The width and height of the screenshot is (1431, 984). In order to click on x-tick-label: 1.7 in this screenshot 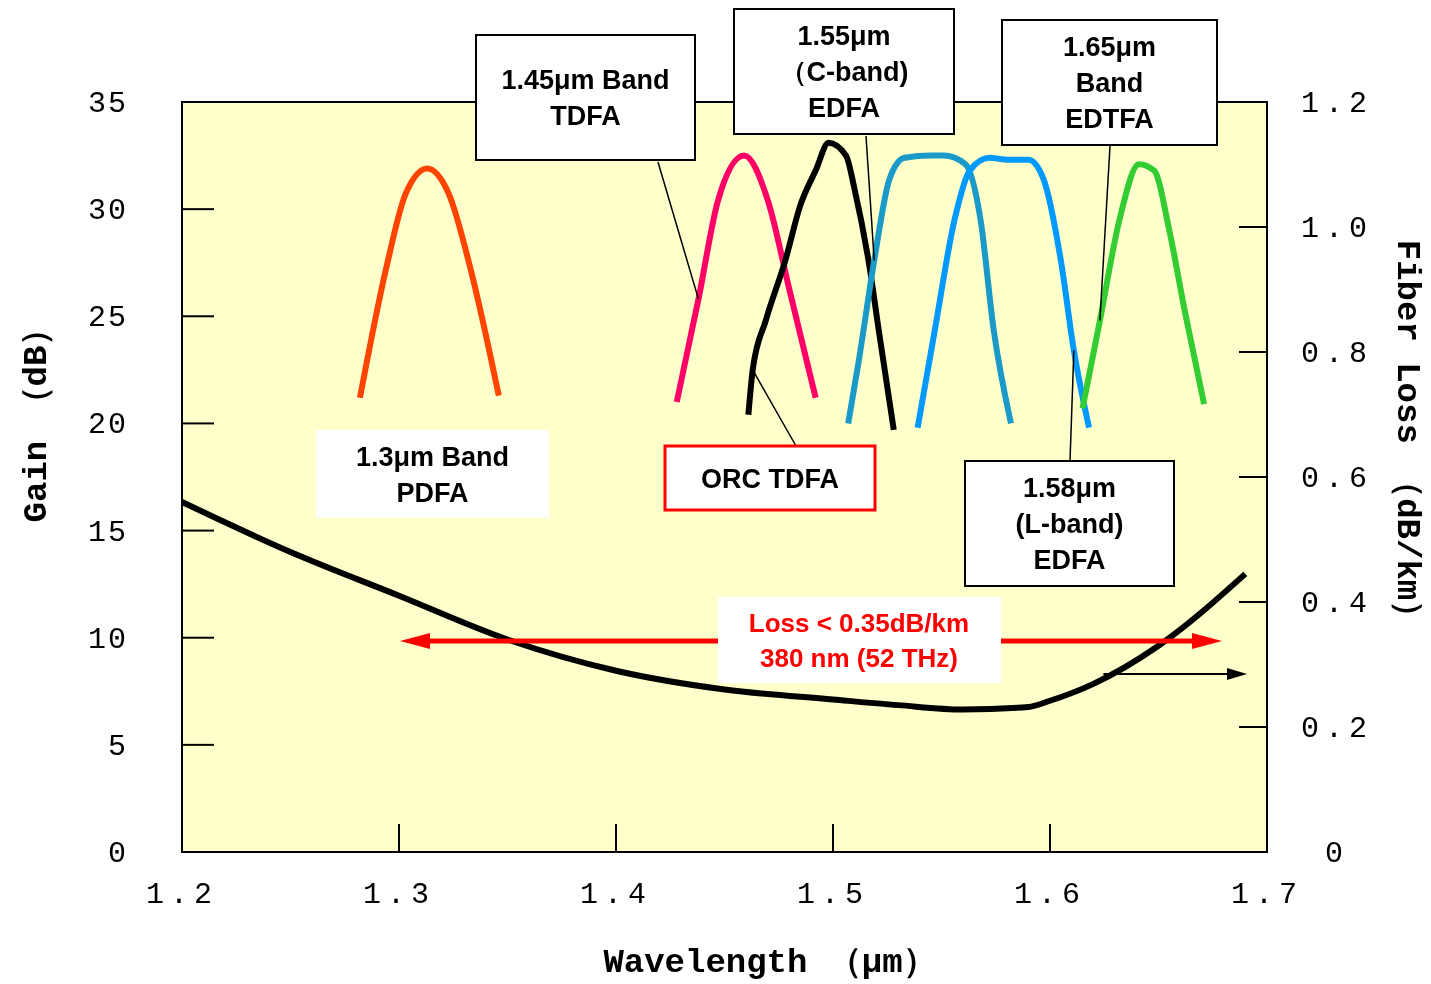, I will do `click(1267, 895)`.